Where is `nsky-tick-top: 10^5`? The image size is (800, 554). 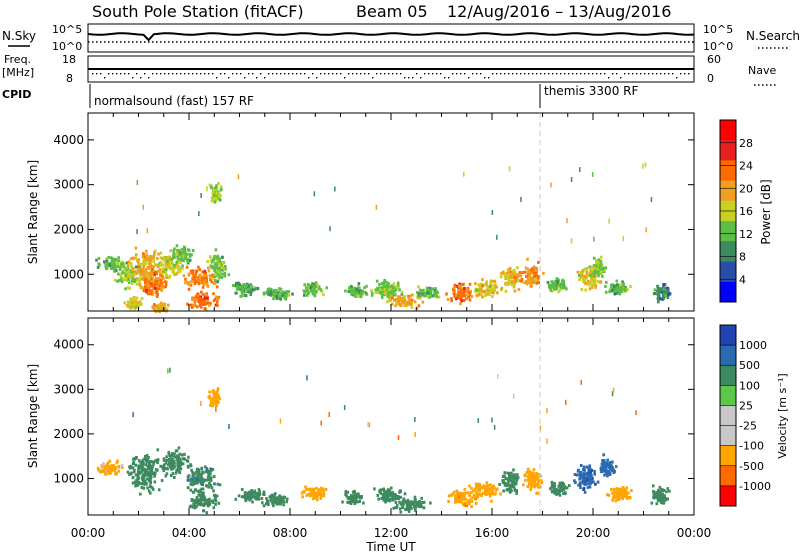
nsky-tick-top: 10^5 is located at coordinates (67, 29).